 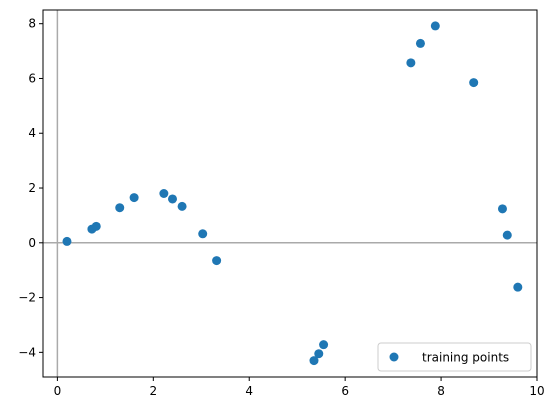 I want to click on legend-box, so click(x=454, y=357).